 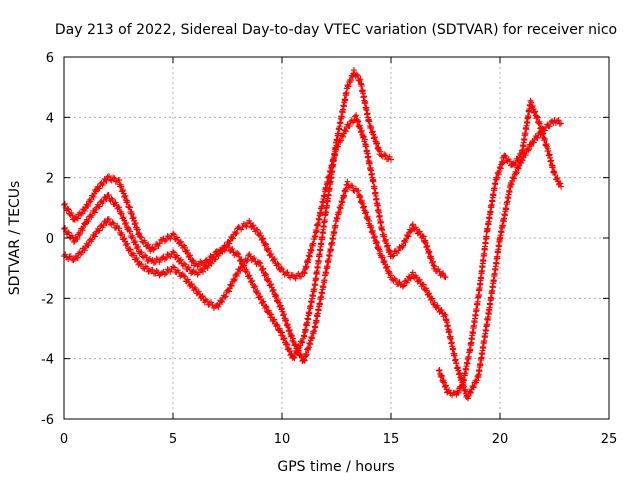 I want to click on x-tick-label: 25, so click(x=609, y=439).